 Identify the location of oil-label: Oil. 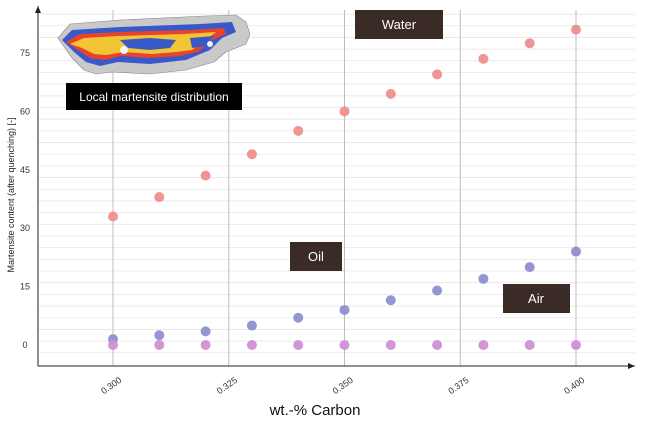
(316, 256).